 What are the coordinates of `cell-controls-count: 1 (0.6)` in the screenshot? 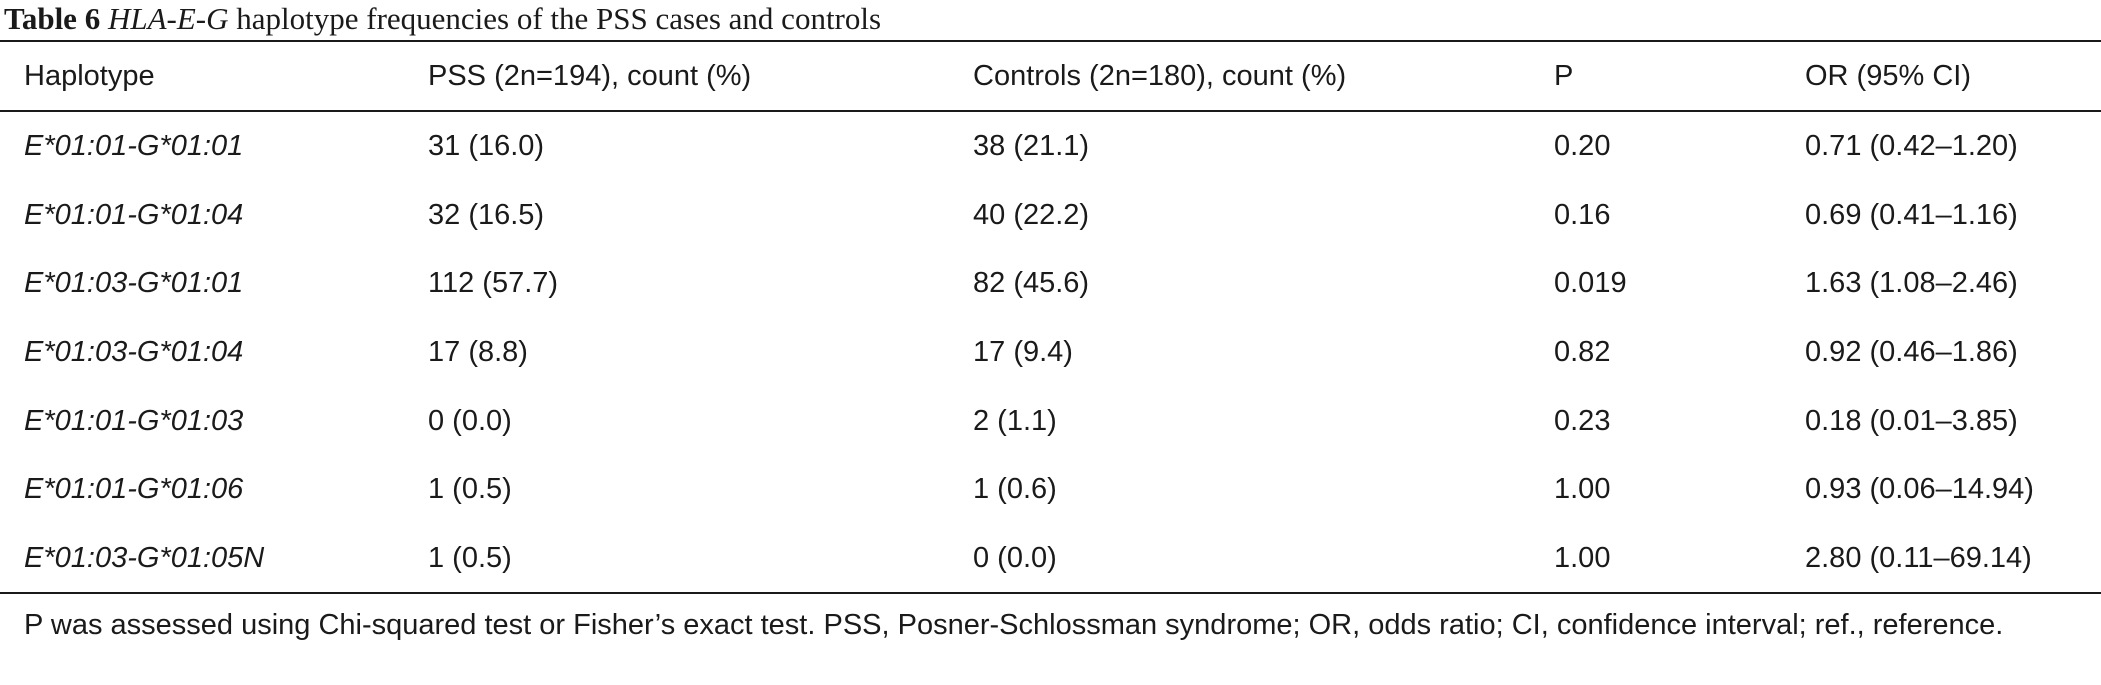 It's located at (1015, 489).